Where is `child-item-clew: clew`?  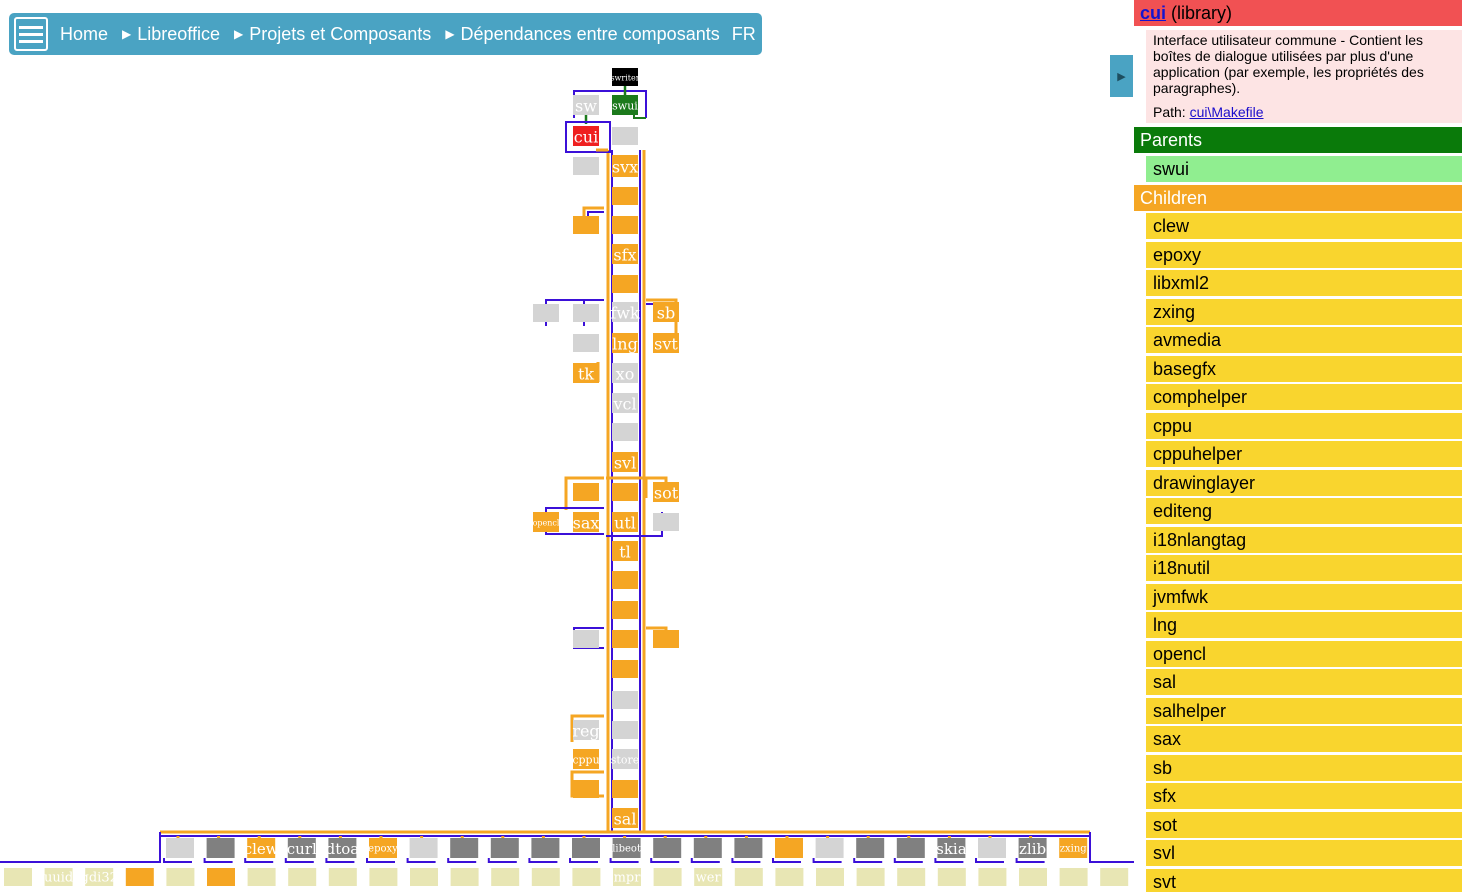 child-item-clew: clew is located at coordinates (1304, 226).